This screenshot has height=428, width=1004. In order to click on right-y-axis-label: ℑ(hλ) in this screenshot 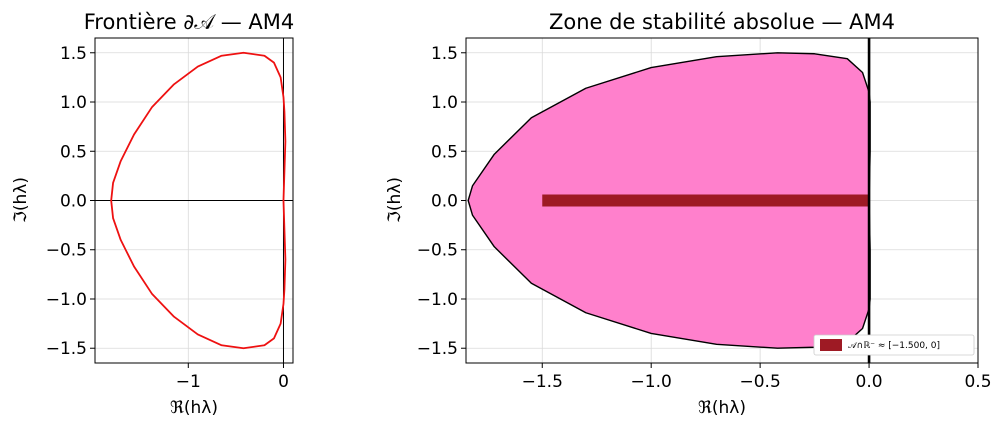, I will do `click(395, 200)`.